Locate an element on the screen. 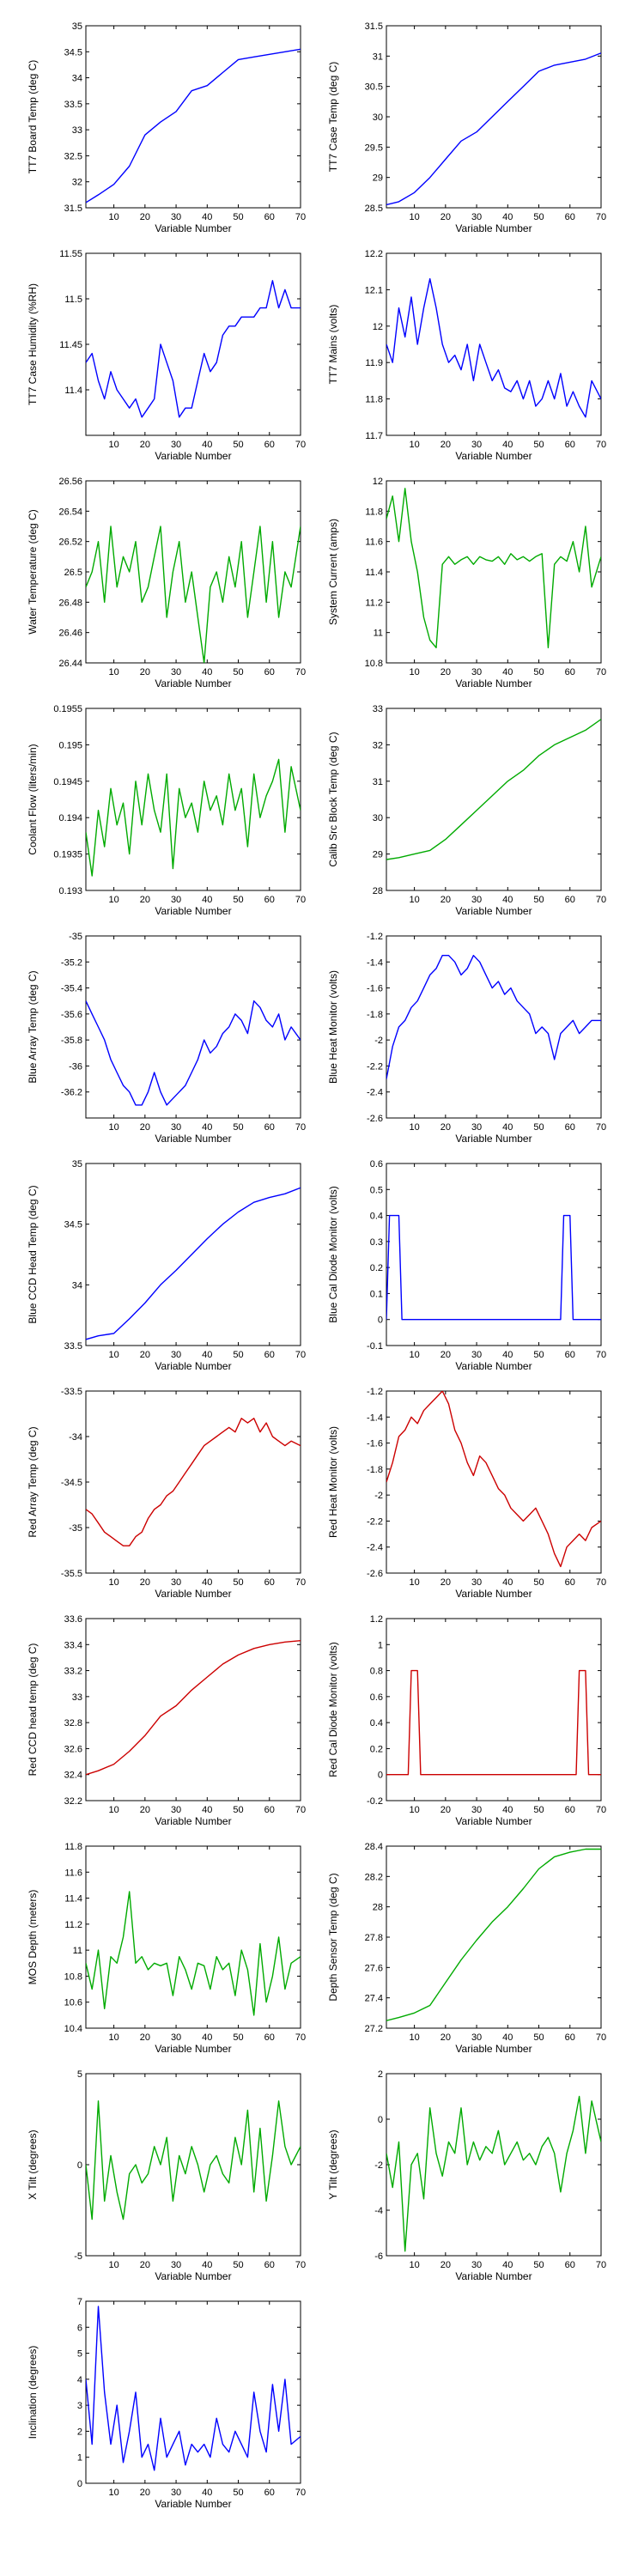 This screenshot has height=2576, width=644. y-axis-label: Red Cal Diode Monitor (volts) is located at coordinates (333, 1709).